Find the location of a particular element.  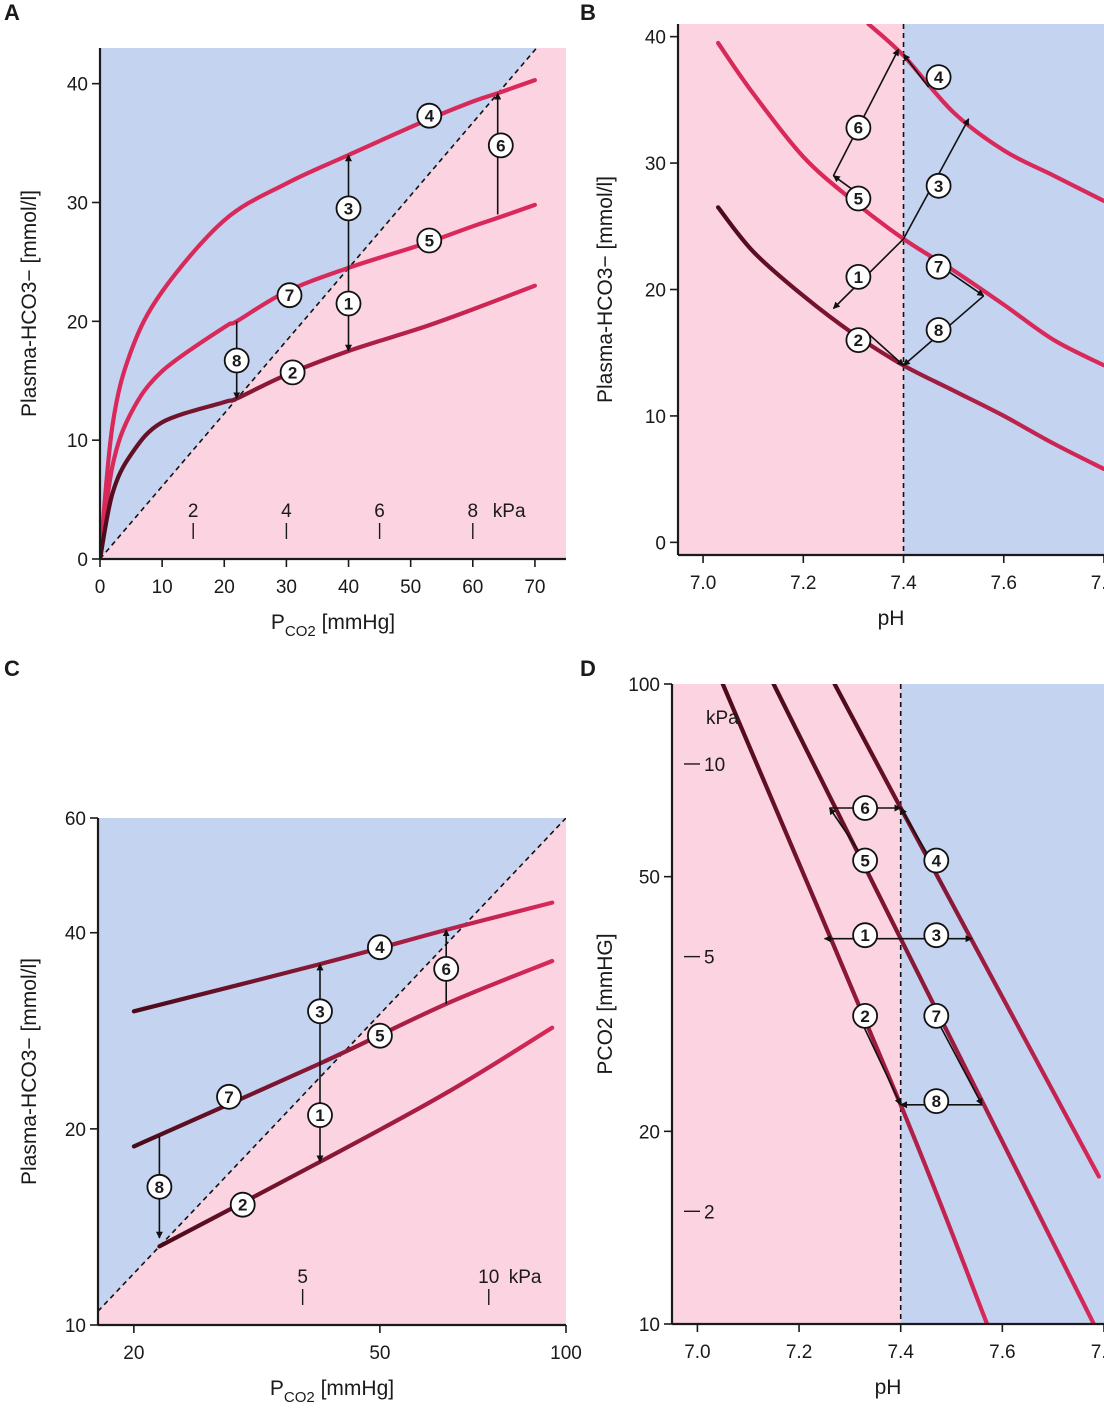

panel-b-bubbles: 1 2 3 4 5 6 7 8 is located at coordinates (898, 209).